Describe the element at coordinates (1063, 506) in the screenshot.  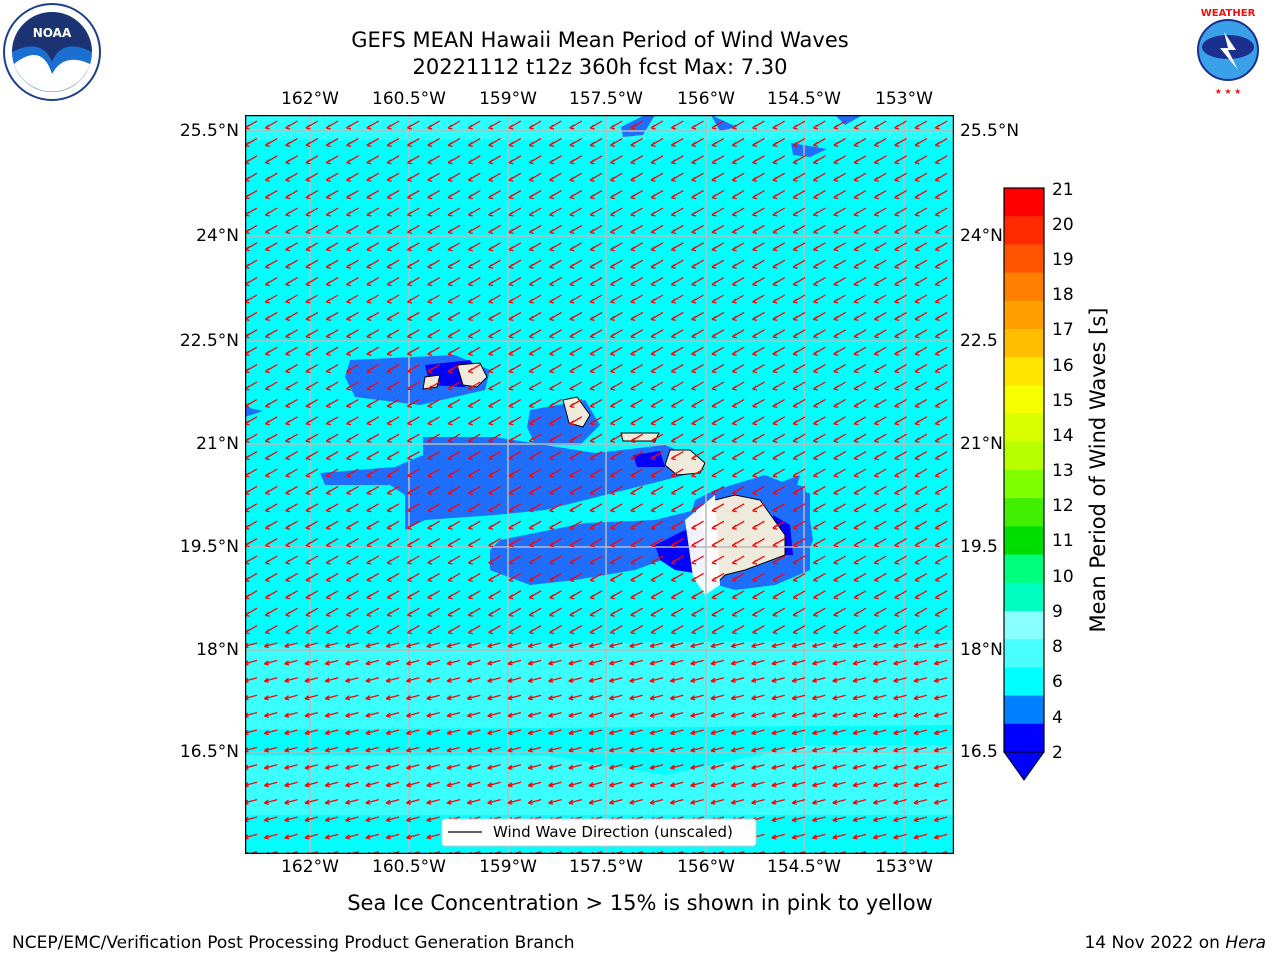
I see `colorbar-tick: 12` at that location.